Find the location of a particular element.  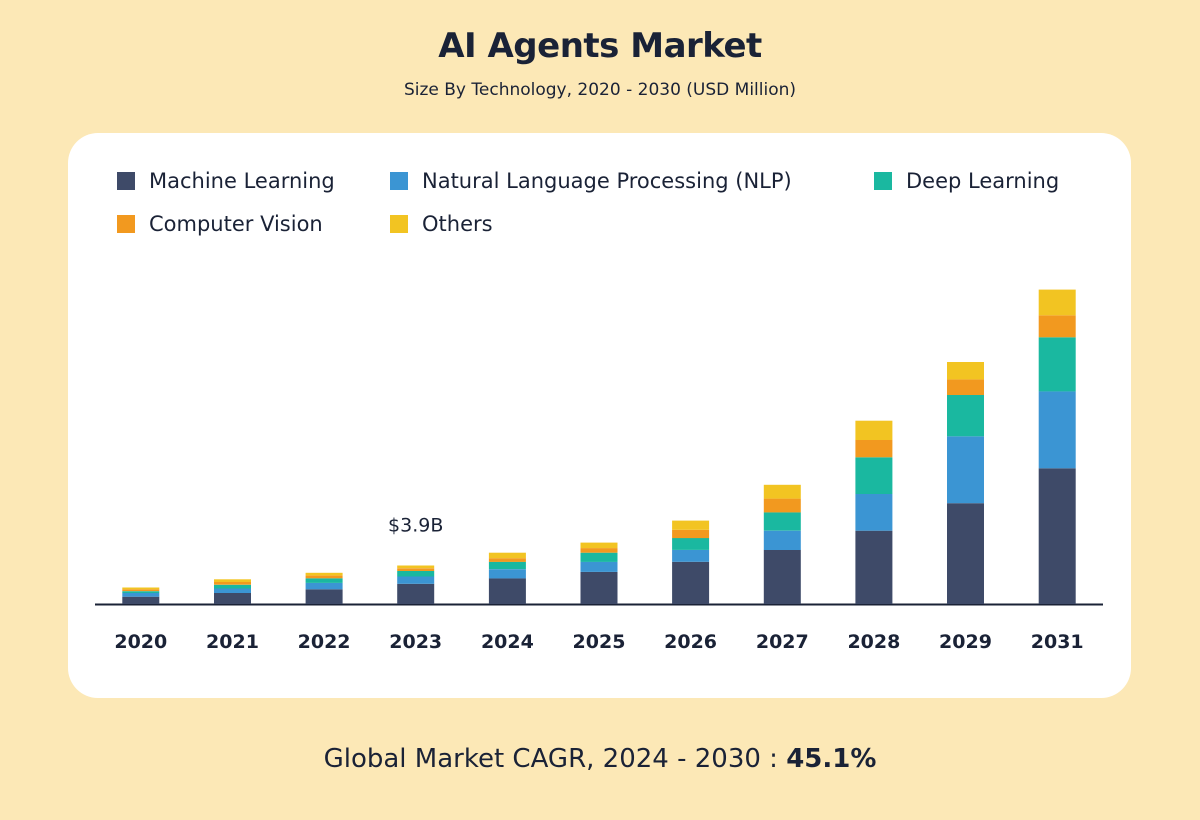

x-tick-label-2022: 2022 is located at coordinates (324, 642).